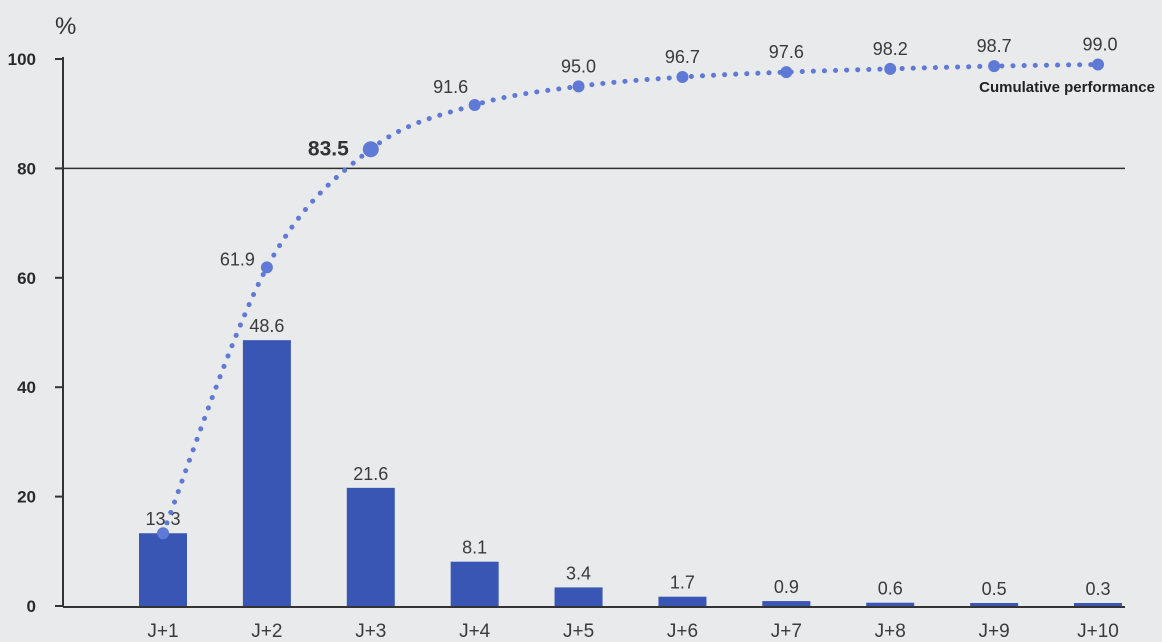 Image resolution: width=1162 pixels, height=642 pixels. I want to click on y-tick-label: 80, so click(26, 168).